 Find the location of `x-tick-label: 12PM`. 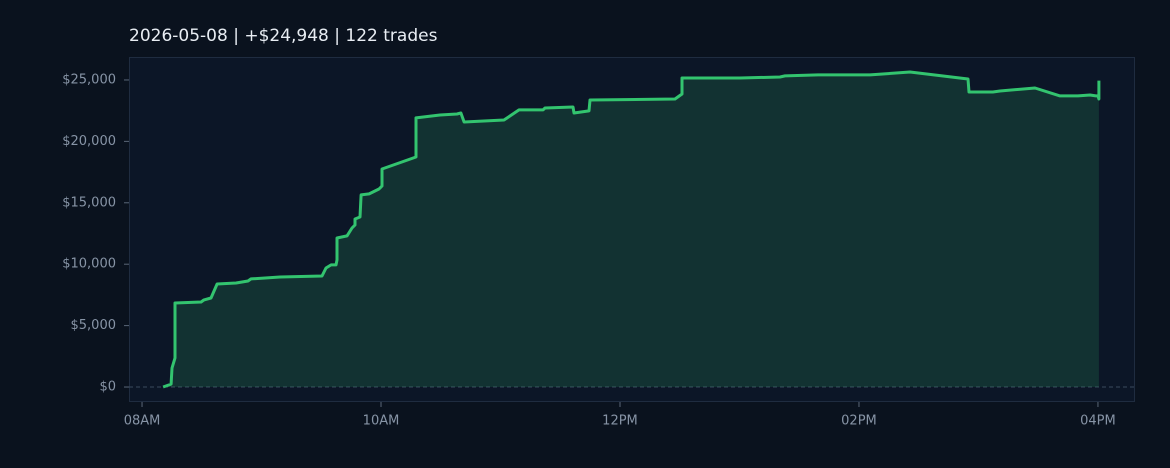

x-tick-label: 12PM is located at coordinates (620, 421).